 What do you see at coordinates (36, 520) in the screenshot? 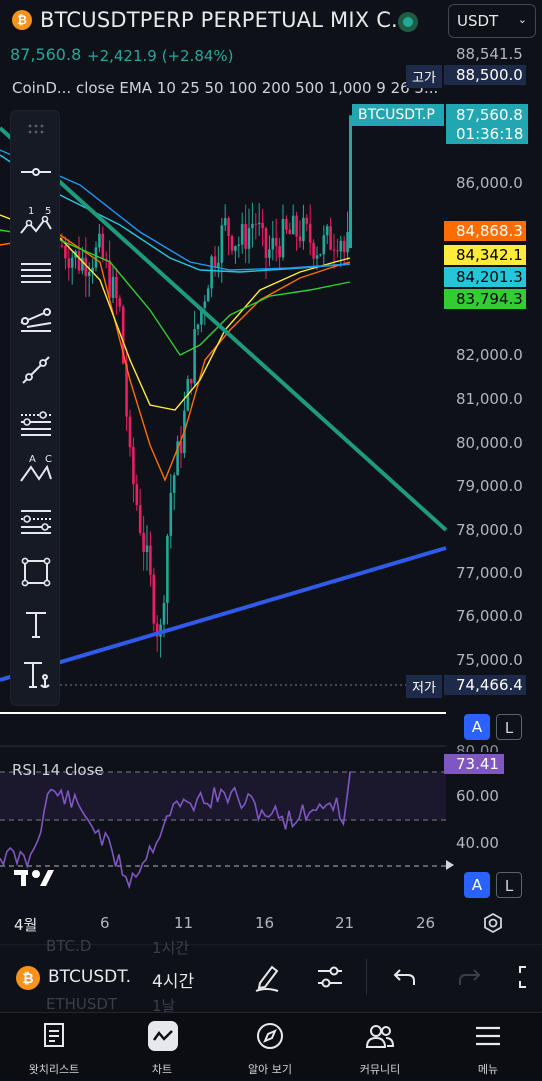
I see `fib-fan-tool-icon` at bounding box center [36, 520].